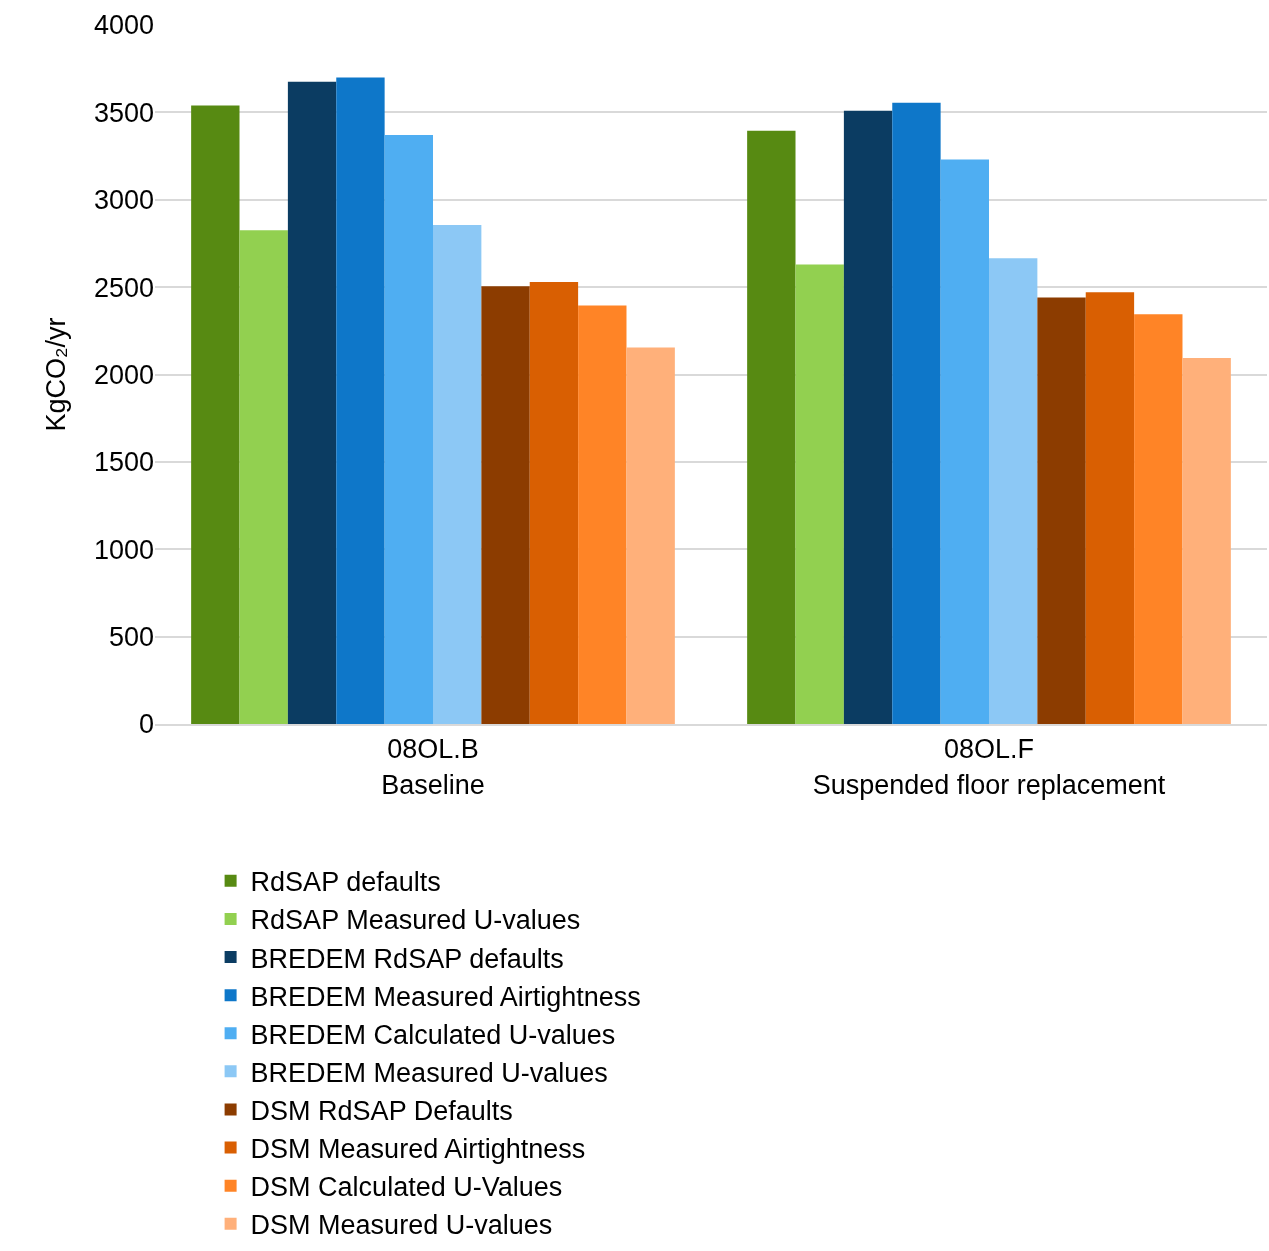 This screenshot has width=1269, height=1251. I want to click on legend-label: RdSAP Measured U-values, so click(415, 920).